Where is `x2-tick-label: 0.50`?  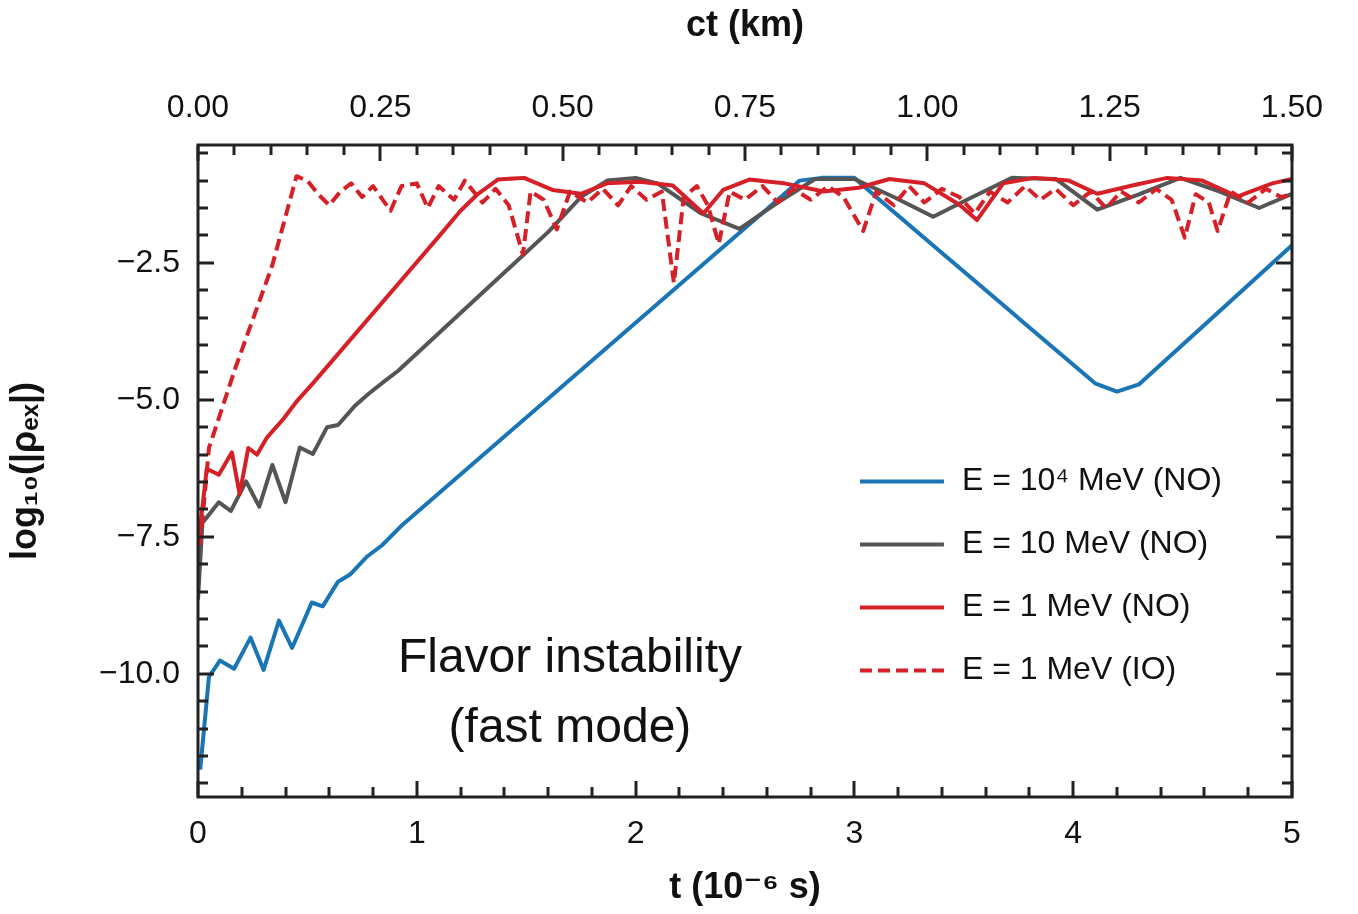
x2-tick-label: 0.50 is located at coordinates (562, 105).